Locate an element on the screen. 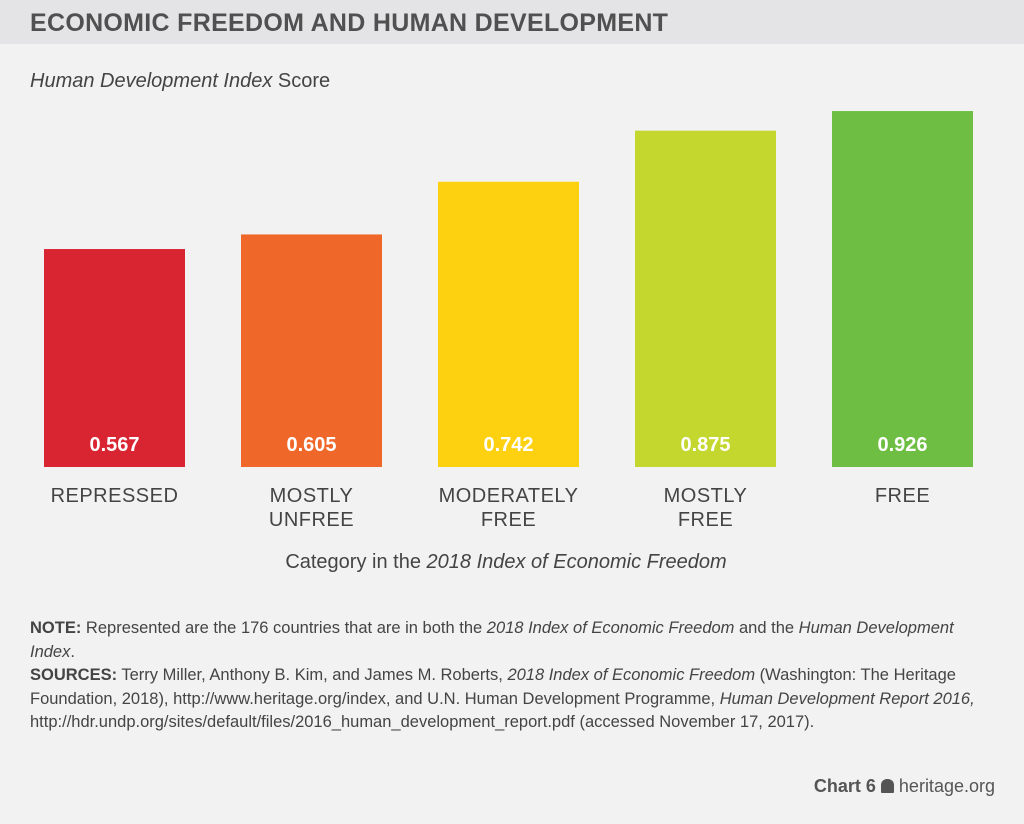  category-label-line: UNFREE is located at coordinates (311, 520).